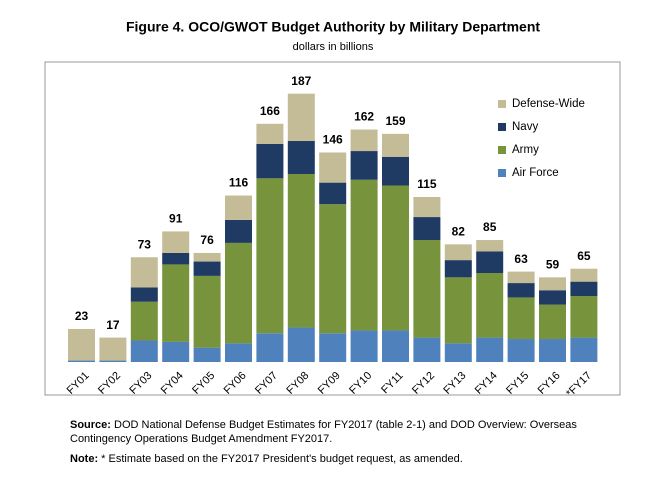 Image resolution: width=667 pixels, height=478 pixels. What do you see at coordinates (203, 383) in the screenshot?
I see `x-tick-label: FY05` at bounding box center [203, 383].